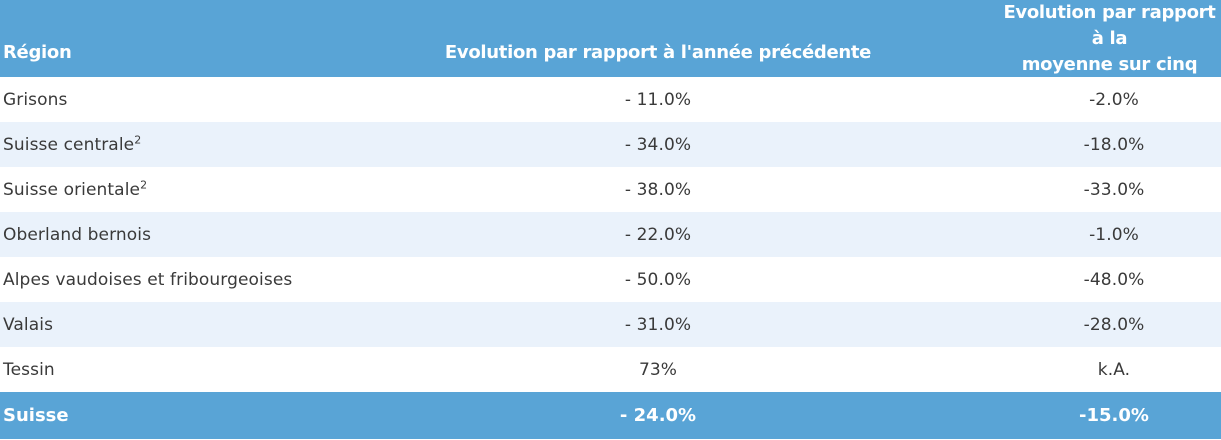 This screenshot has width=1221, height=440. I want to click on five-year-cell: k.A., so click(1114, 369).